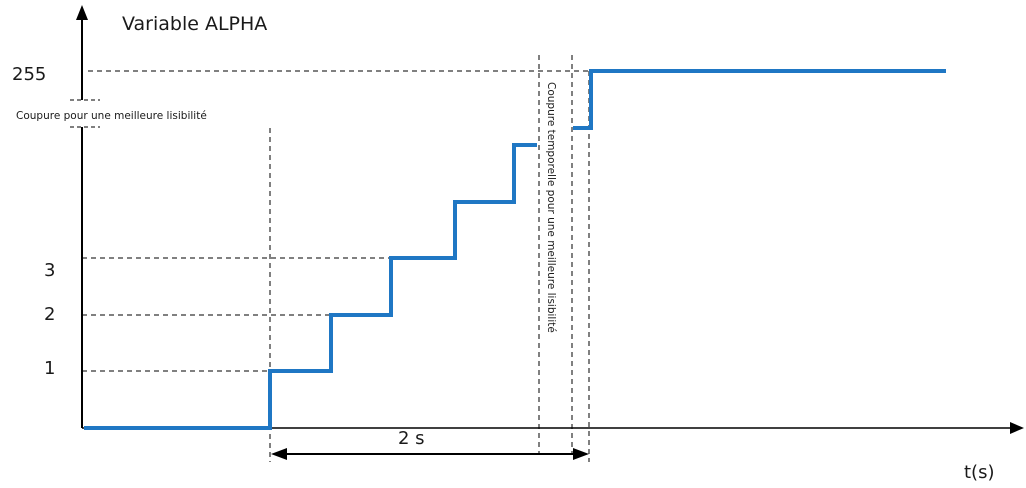 This screenshot has height=488, width=1026. What do you see at coordinates (1017, 428) in the screenshot?
I see `x-axis-arrow-icon` at bounding box center [1017, 428].